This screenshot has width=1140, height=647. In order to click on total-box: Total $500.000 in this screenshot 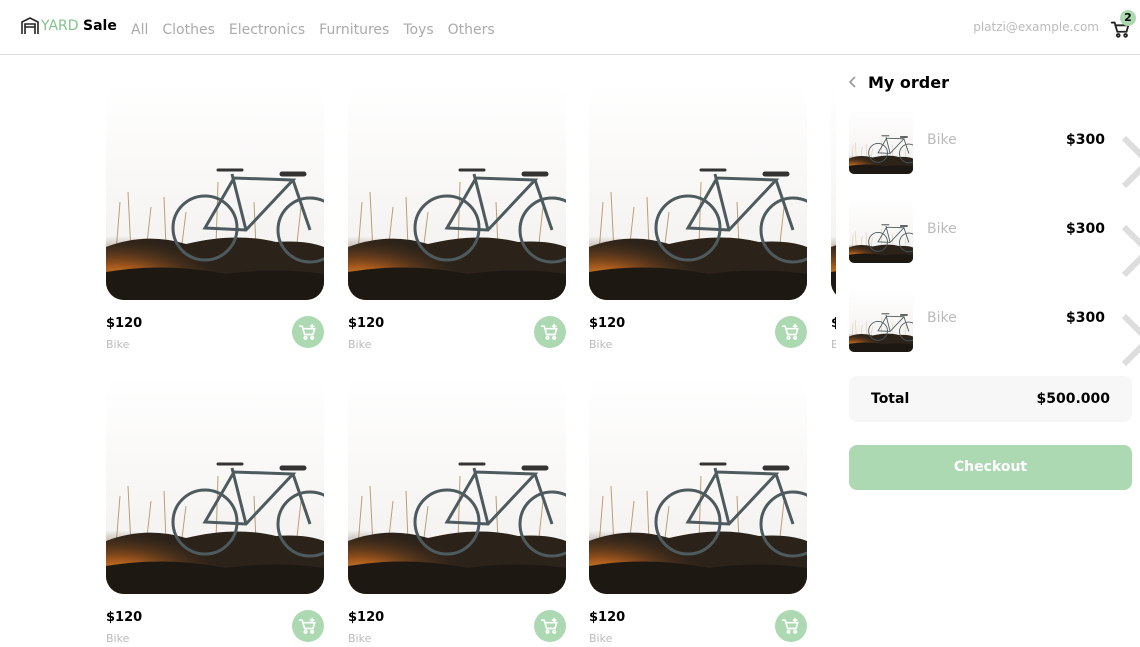, I will do `click(990, 399)`.